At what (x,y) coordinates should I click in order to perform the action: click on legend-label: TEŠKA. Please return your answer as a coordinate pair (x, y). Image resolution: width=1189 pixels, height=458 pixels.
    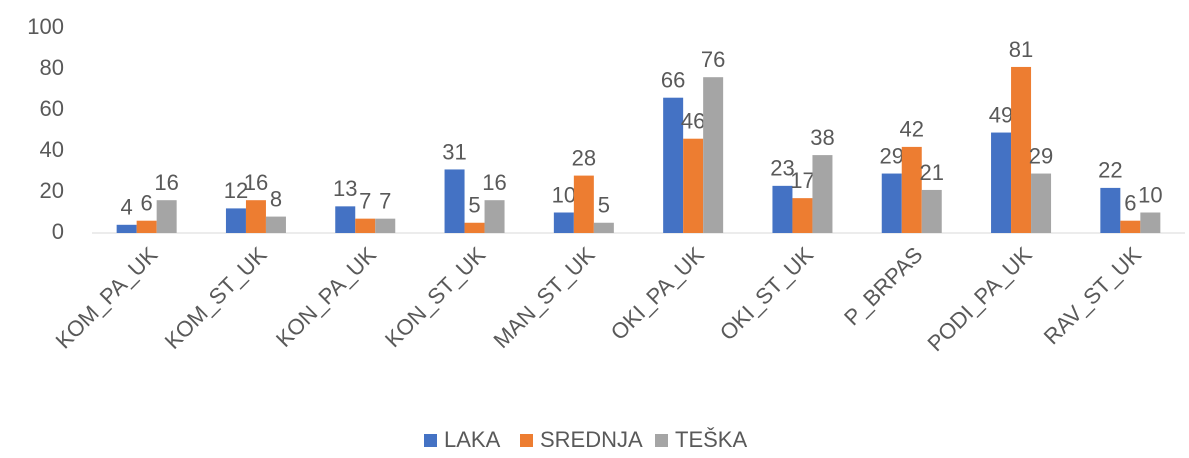
    Looking at the image, I should click on (711, 439).